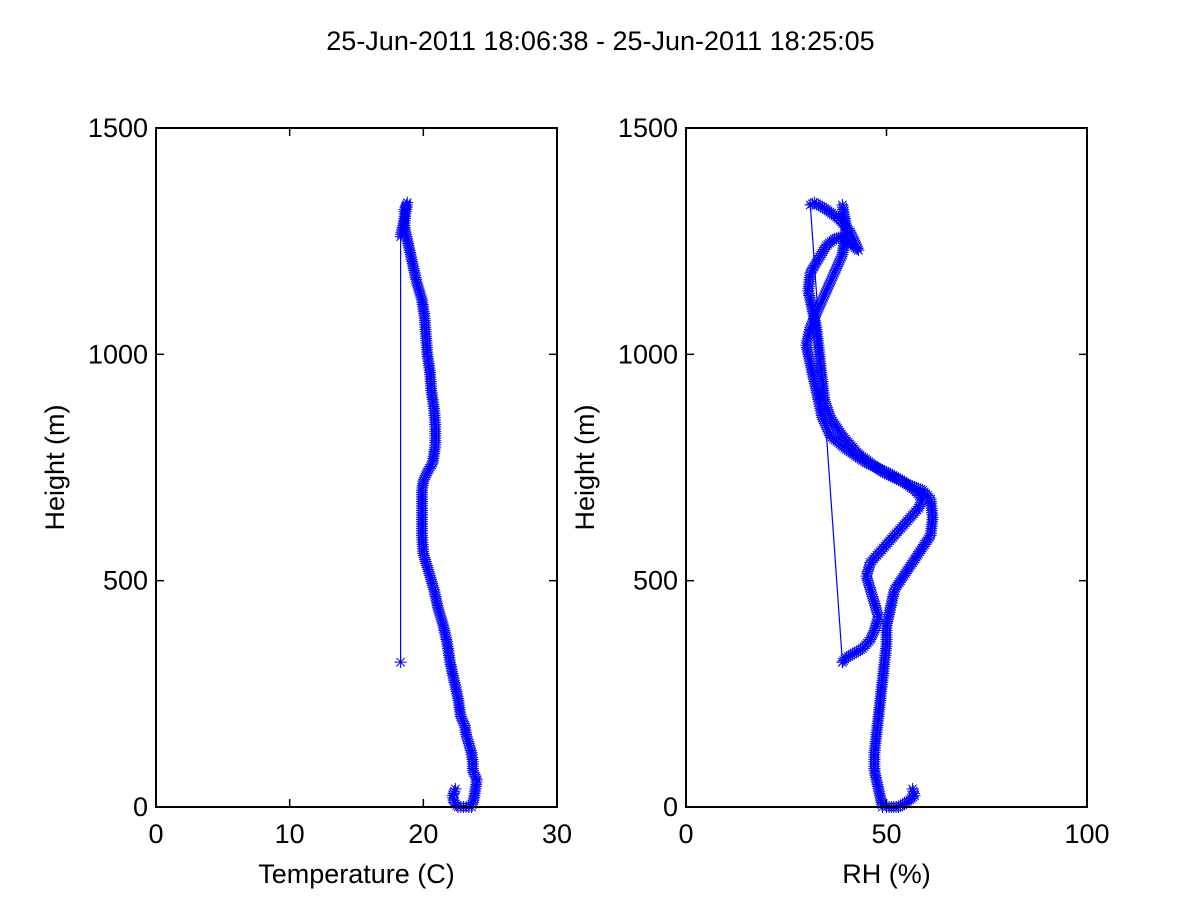 The image size is (1201, 900). I want to click on x-tick-label: 30, so click(557, 834).